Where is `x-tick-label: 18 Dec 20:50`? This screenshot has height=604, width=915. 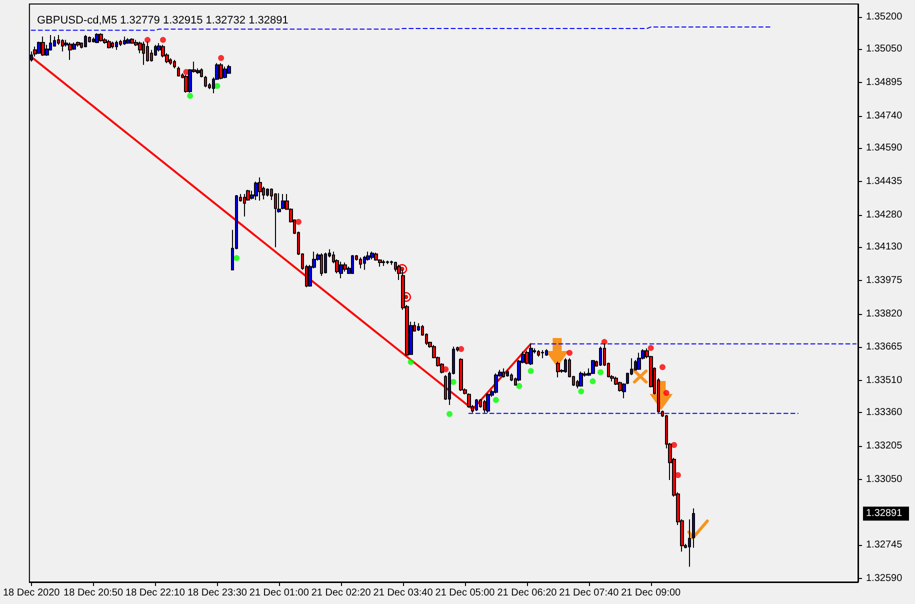 x-tick-label: 18 Dec 20:50 is located at coordinates (94, 593).